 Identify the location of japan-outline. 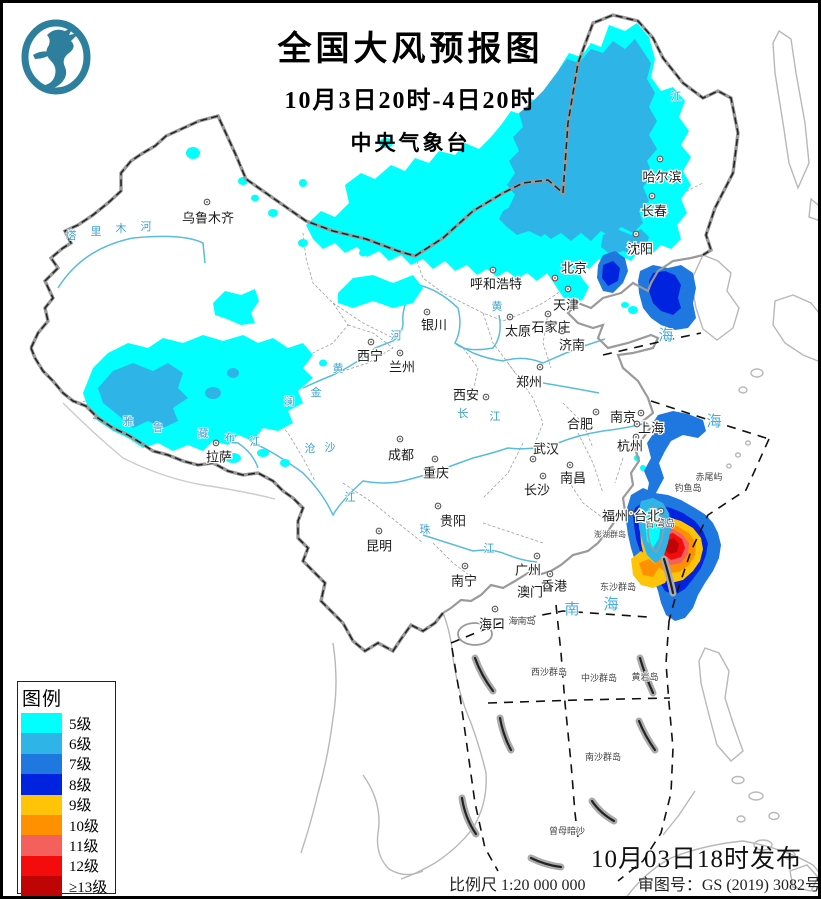
(795, 328).